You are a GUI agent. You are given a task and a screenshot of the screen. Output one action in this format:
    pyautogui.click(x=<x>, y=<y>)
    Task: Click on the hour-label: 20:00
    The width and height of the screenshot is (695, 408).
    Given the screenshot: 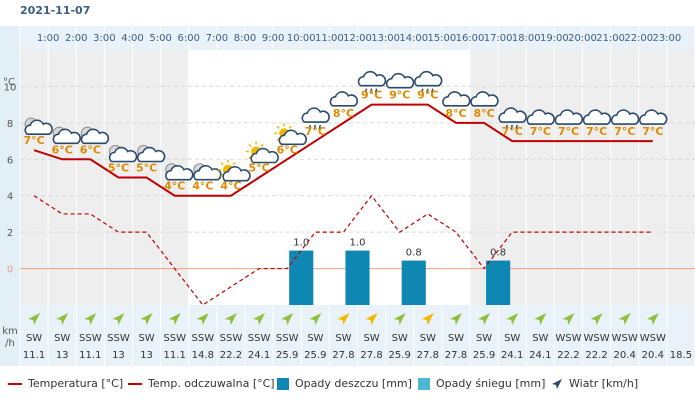 What is the action you would take?
    pyautogui.click(x=582, y=38)
    